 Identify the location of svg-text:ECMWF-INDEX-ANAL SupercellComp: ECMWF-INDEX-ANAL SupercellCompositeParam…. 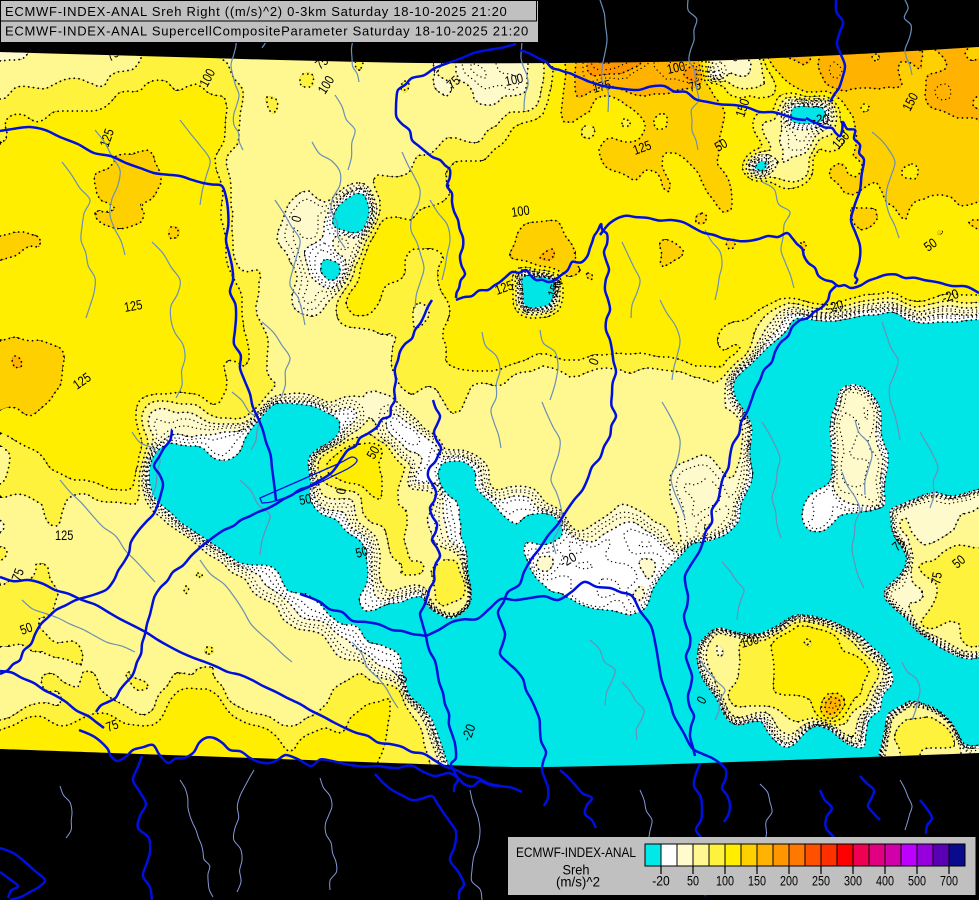
(267, 31).